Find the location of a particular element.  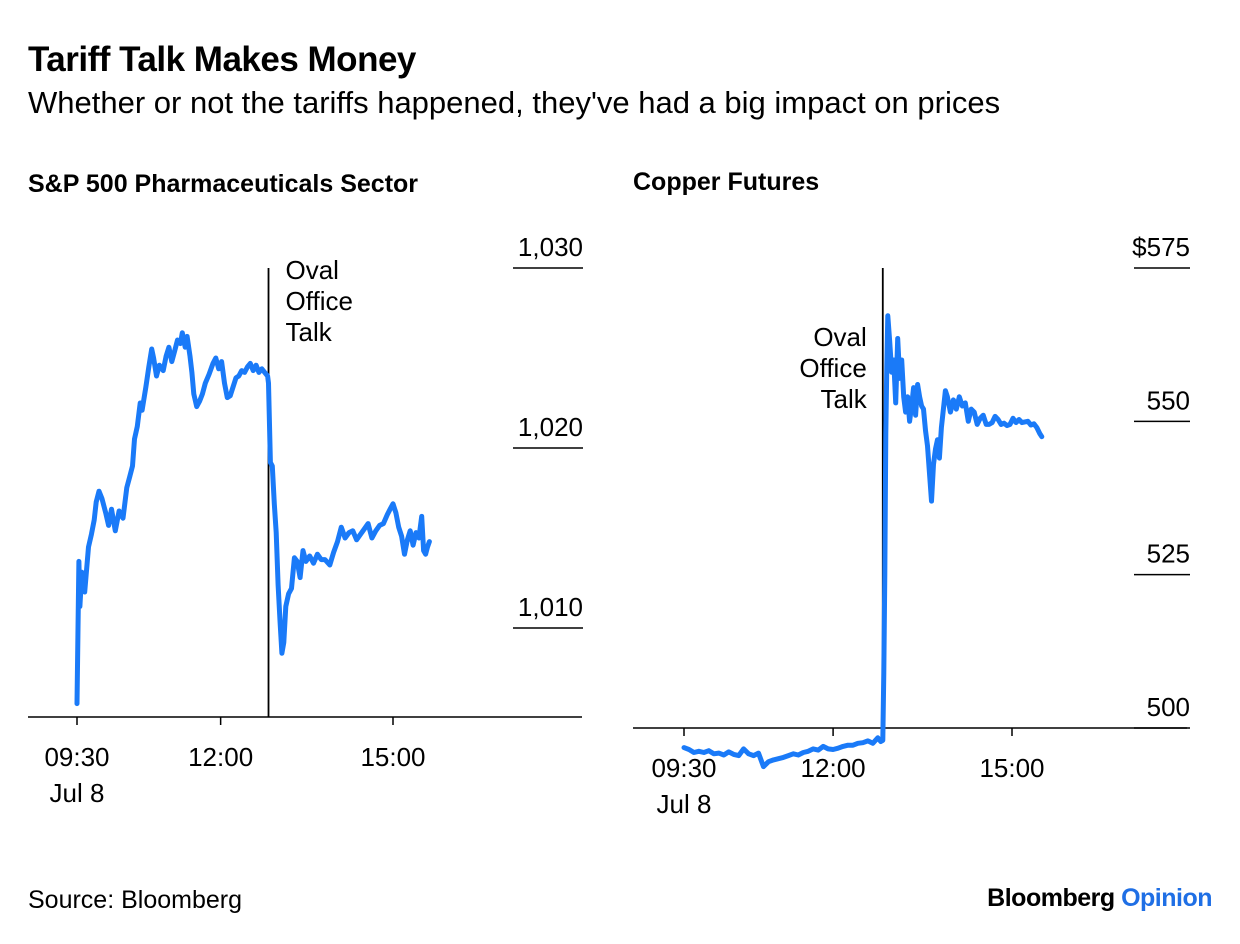

copper-panel-title: Copper Futures is located at coordinates (726, 182).